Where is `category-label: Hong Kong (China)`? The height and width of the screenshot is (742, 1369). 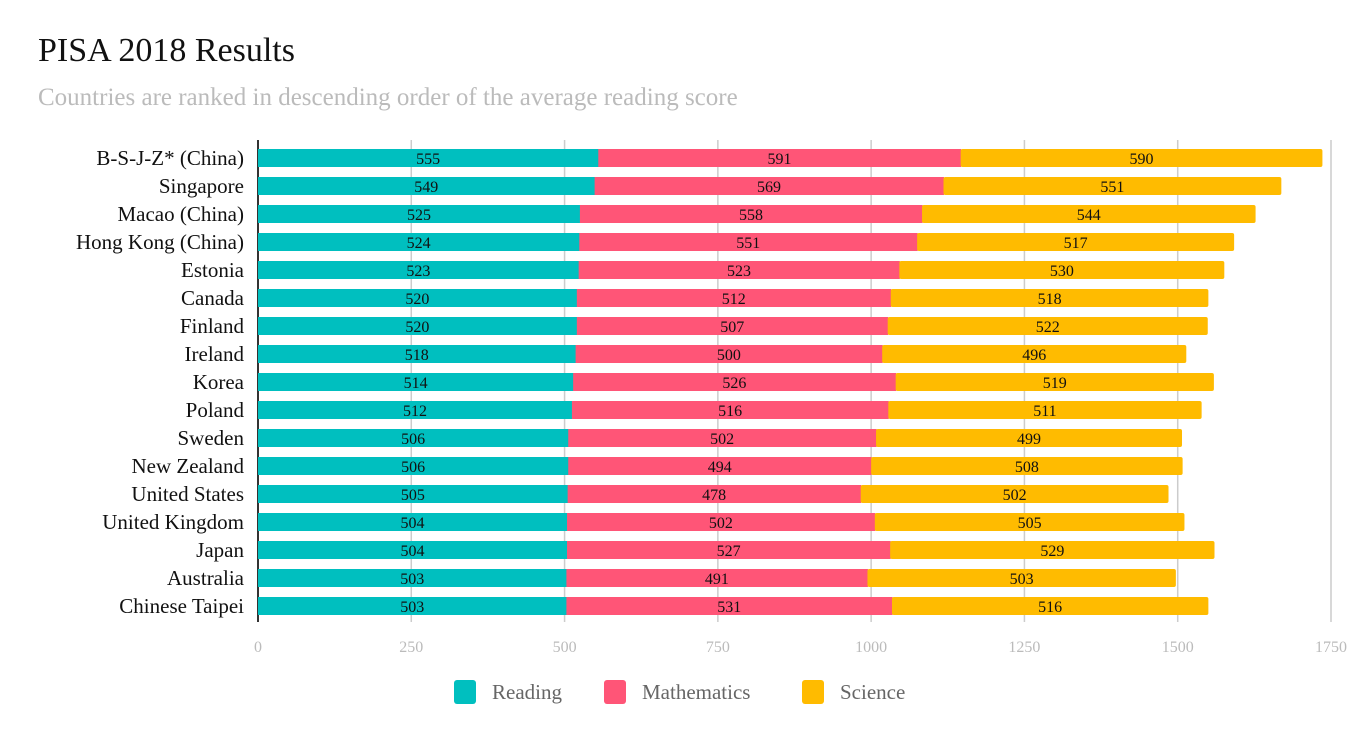
category-label: Hong Kong (China) is located at coordinates (160, 242).